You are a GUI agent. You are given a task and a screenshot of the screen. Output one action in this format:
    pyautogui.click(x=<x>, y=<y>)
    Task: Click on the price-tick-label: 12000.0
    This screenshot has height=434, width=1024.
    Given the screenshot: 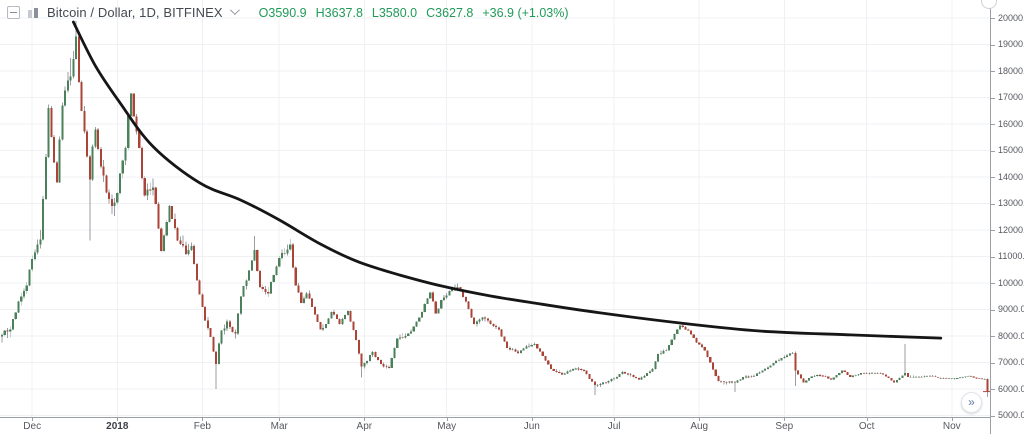 What is the action you would take?
    pyautogui.click(x=1011, y=229)
    